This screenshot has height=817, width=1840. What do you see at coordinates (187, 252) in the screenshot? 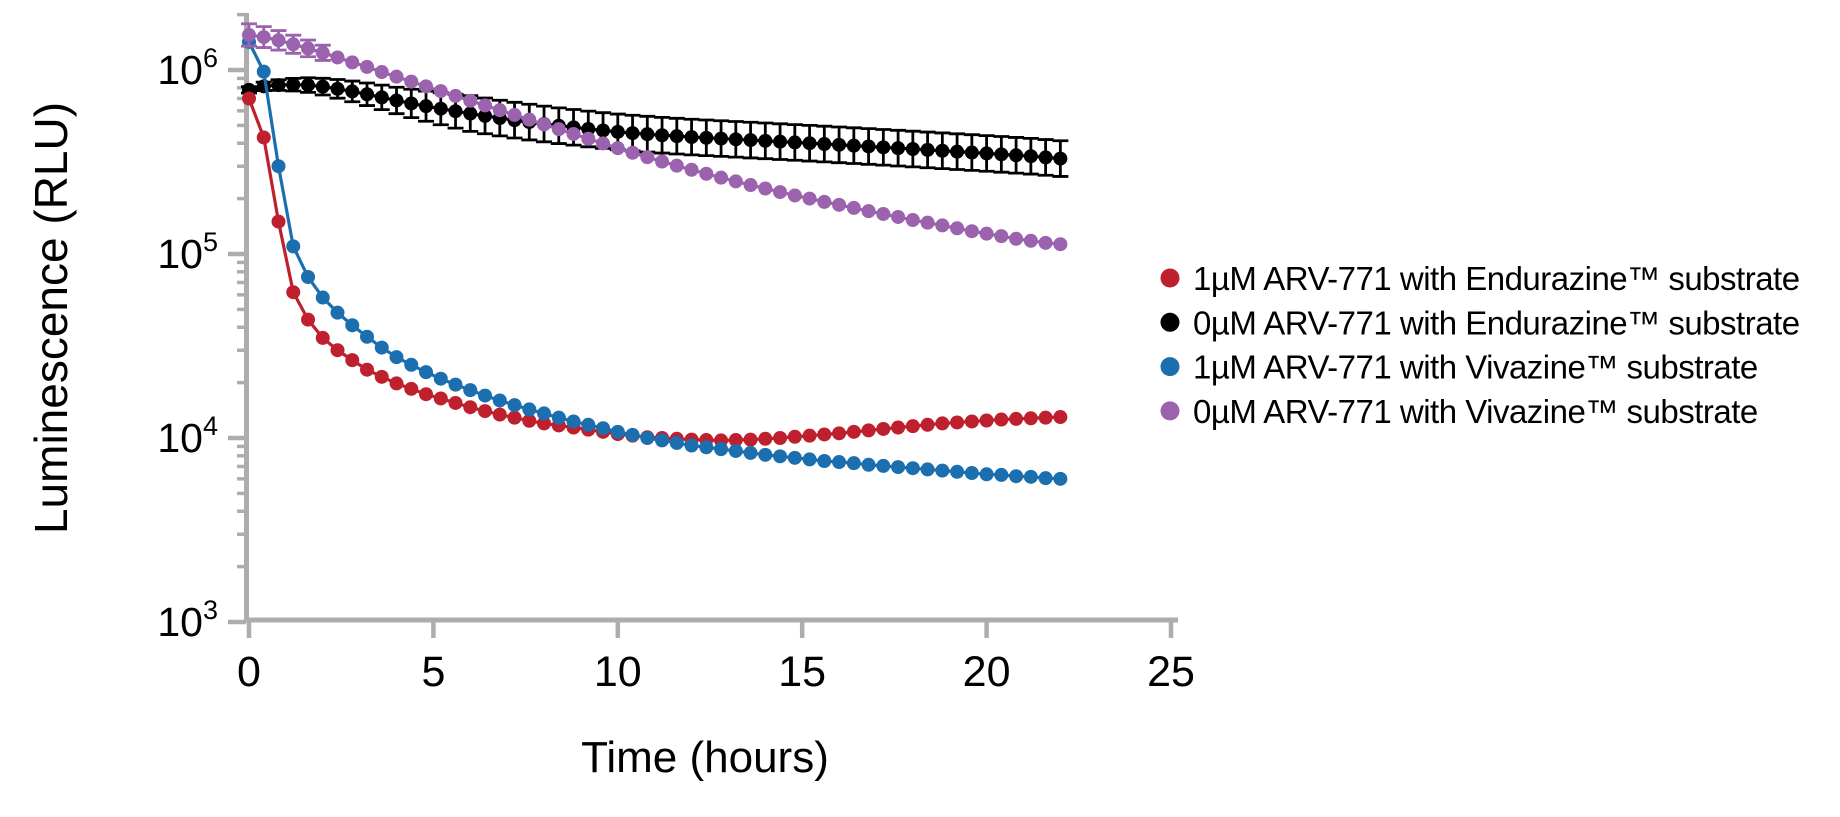
I see `y-tick-label: 10⁵` at bounding box center [187, 252].